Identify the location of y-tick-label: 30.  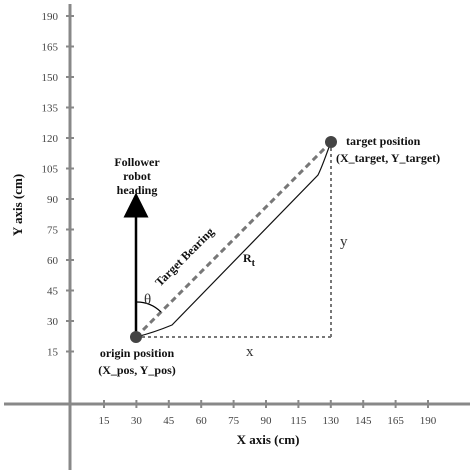
(53, 322).